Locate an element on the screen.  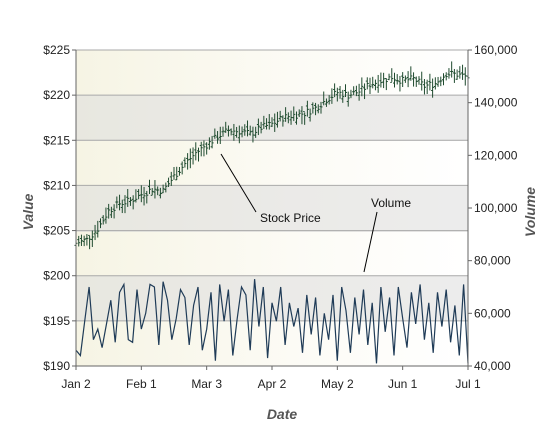
volume-line is located at coordinates (272, 321).